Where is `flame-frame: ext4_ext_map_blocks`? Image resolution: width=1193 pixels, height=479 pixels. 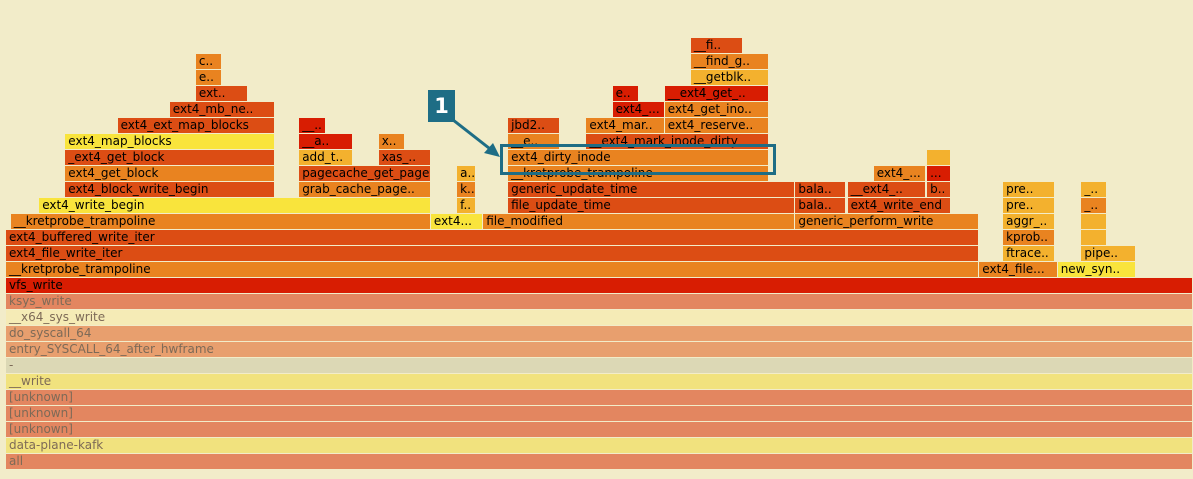
flame-frame: ext4_ext_map_blocks is located at coordinates (196, 125).